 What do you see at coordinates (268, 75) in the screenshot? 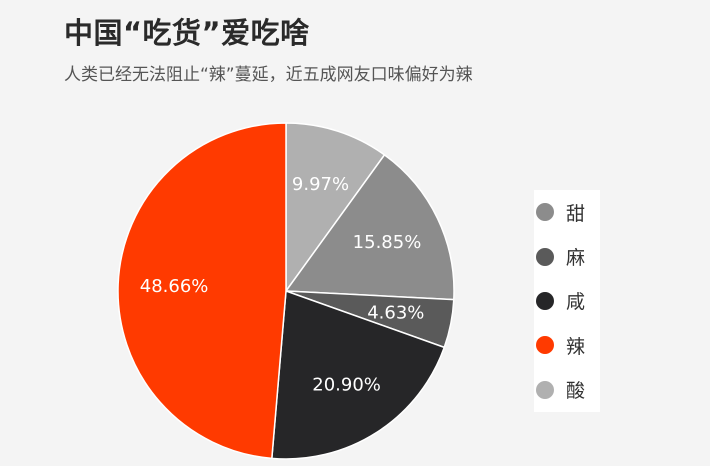
I see `chart-subtitle: 人类已经无法阻止“辣”蔓延，近五成网友口味偏好为辣` at bounding box center [268, 75].